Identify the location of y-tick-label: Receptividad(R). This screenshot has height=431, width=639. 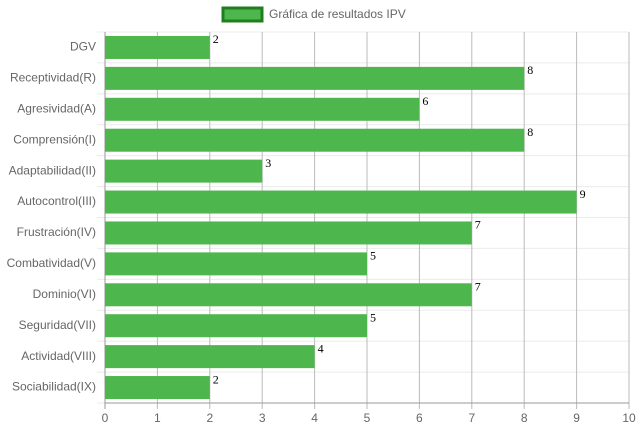
(53, 78).